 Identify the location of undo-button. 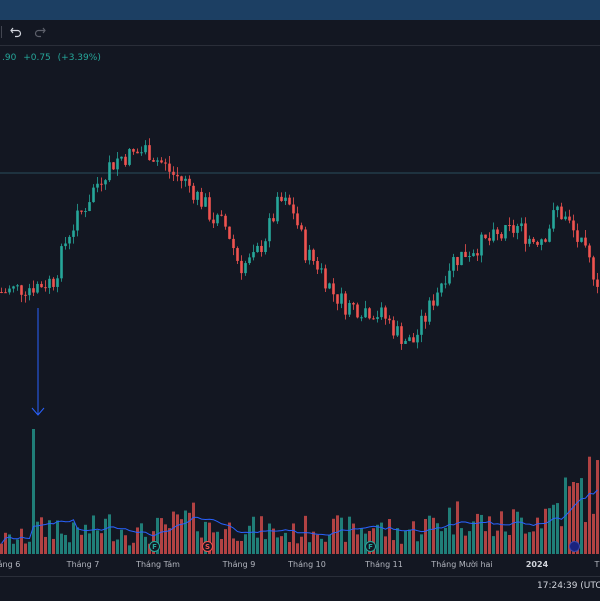
(16, 32).